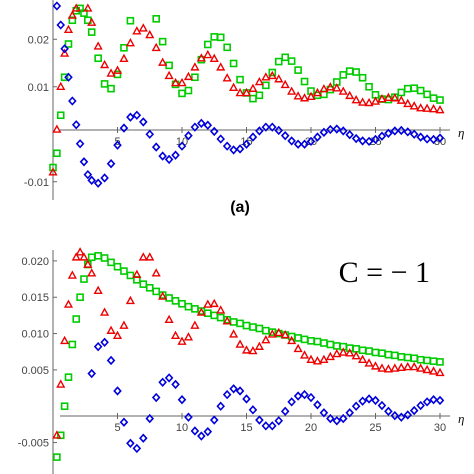  What do you see at coordinates (246, 428) in the screenshot?
I see `x-tick-label: 15` at bounding box center [246, 428].